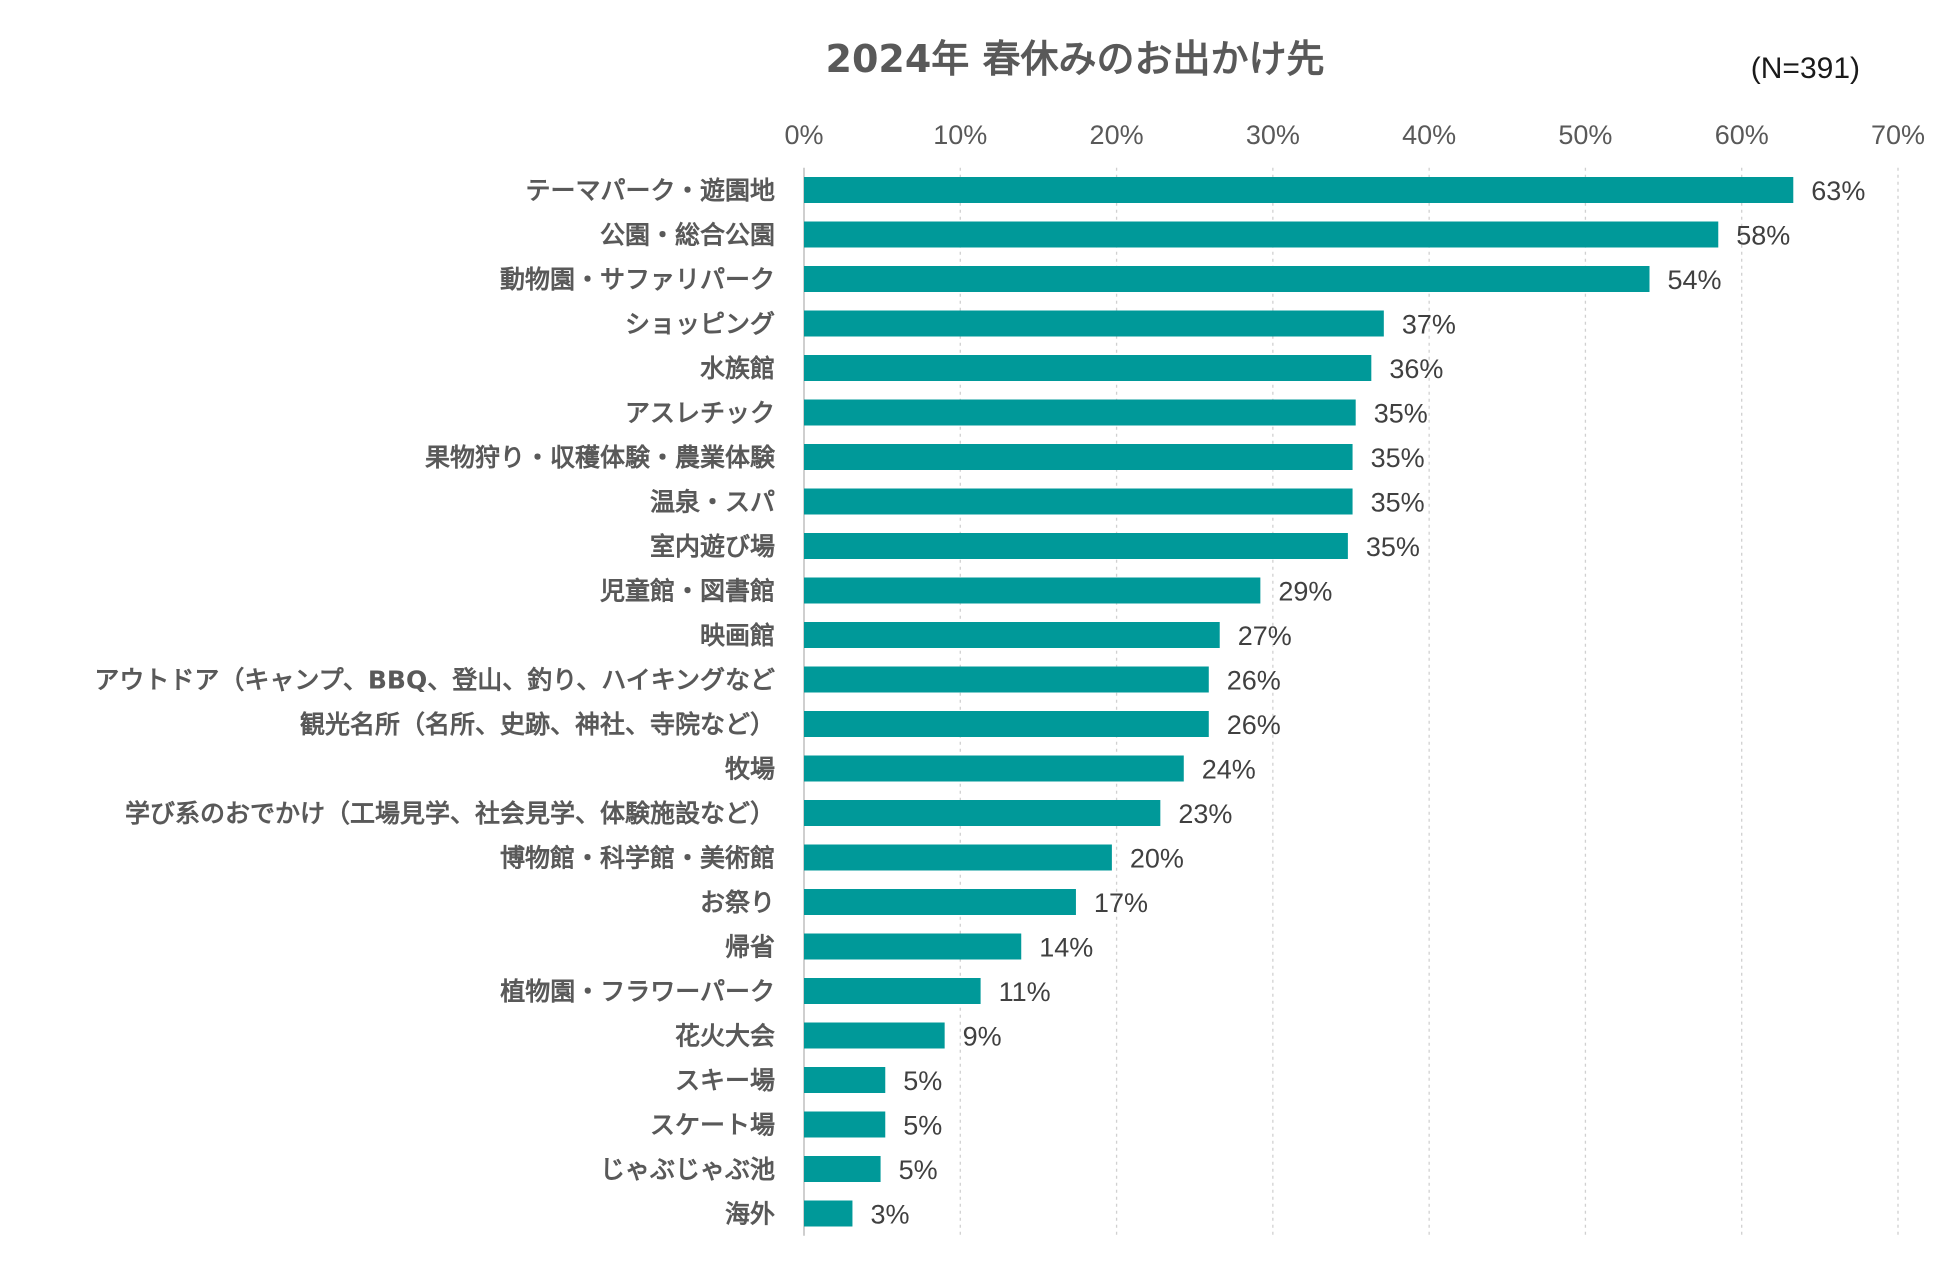 The height and width of the screenshot is (1264, 1950). Describe the element at coordinates (637, 991) in the screenshot. I see `category-label-18: 植物園・フラワーパーク` at that location.